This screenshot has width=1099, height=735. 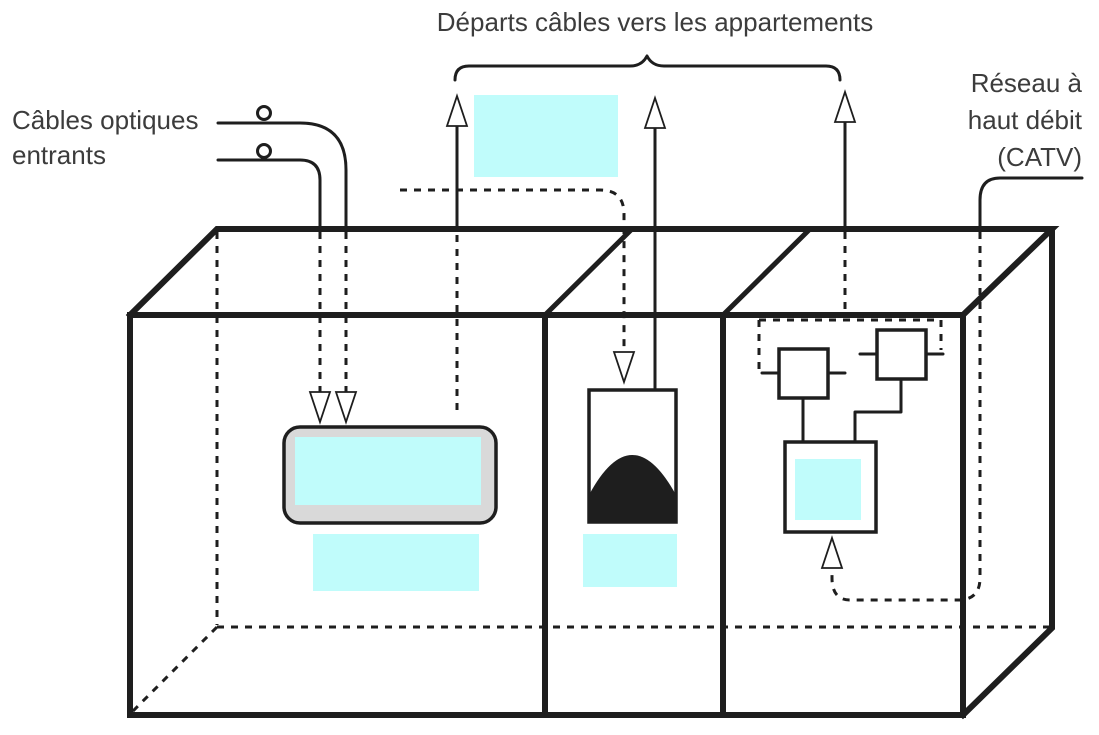 I want to click on cable-end-loop-lower, so click(x=264, y=151).